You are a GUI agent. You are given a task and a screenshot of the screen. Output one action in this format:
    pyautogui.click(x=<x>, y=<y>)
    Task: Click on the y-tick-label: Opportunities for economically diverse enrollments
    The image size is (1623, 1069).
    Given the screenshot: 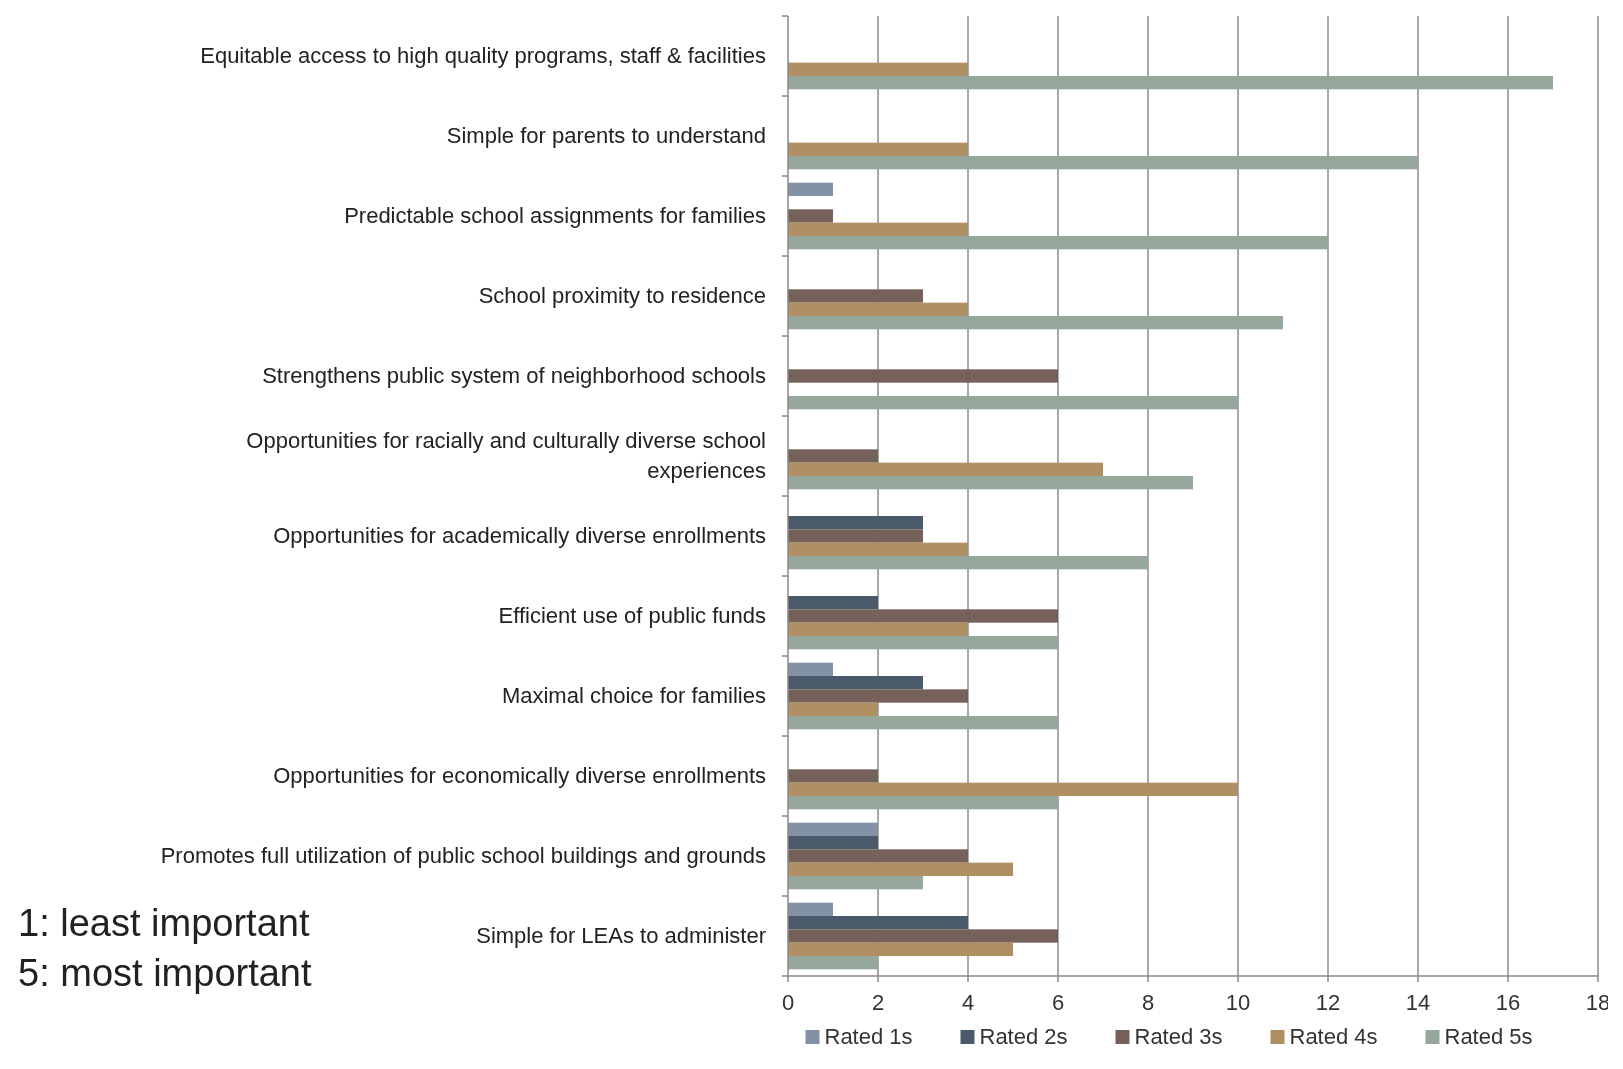 What is the action you would take?
    pyautogui.click(x=519, y=775)
    